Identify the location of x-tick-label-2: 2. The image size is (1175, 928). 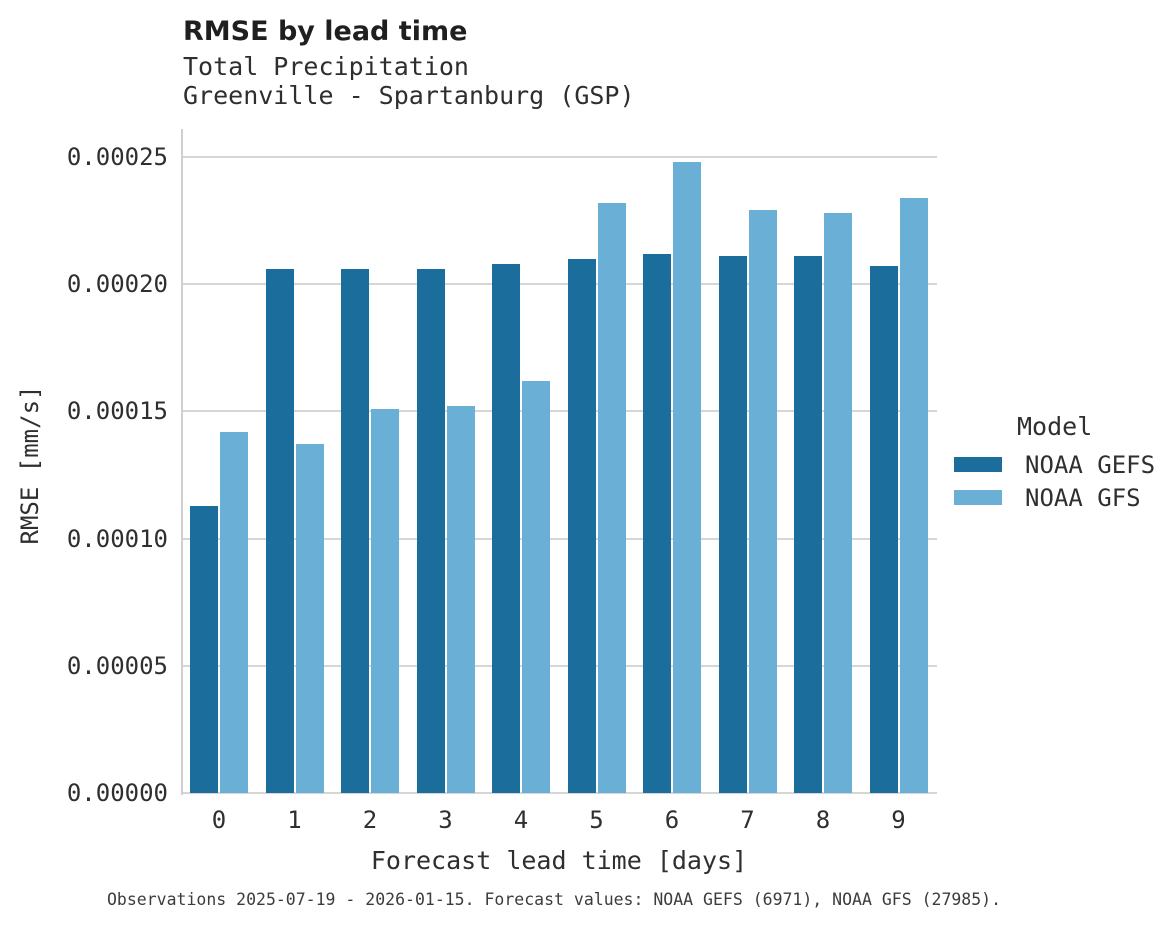
(370, 820).